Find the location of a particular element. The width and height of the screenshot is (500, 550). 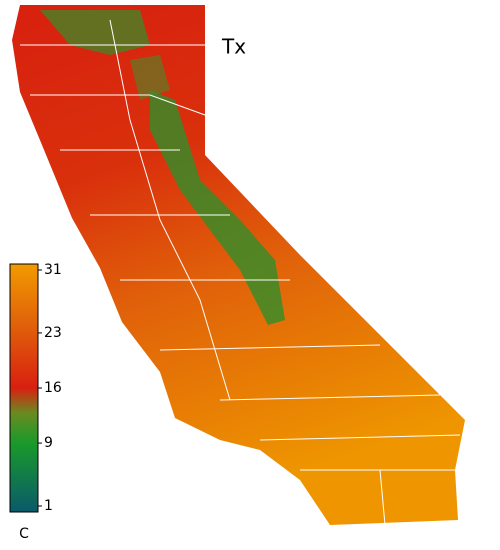

highland-north is located at coordinates (95, 32).